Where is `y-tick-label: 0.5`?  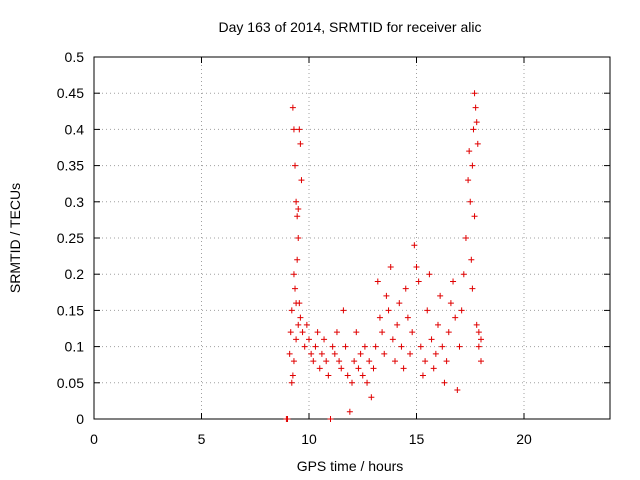
y-tick-label: 0.5 is located at coordinates (75, 57).